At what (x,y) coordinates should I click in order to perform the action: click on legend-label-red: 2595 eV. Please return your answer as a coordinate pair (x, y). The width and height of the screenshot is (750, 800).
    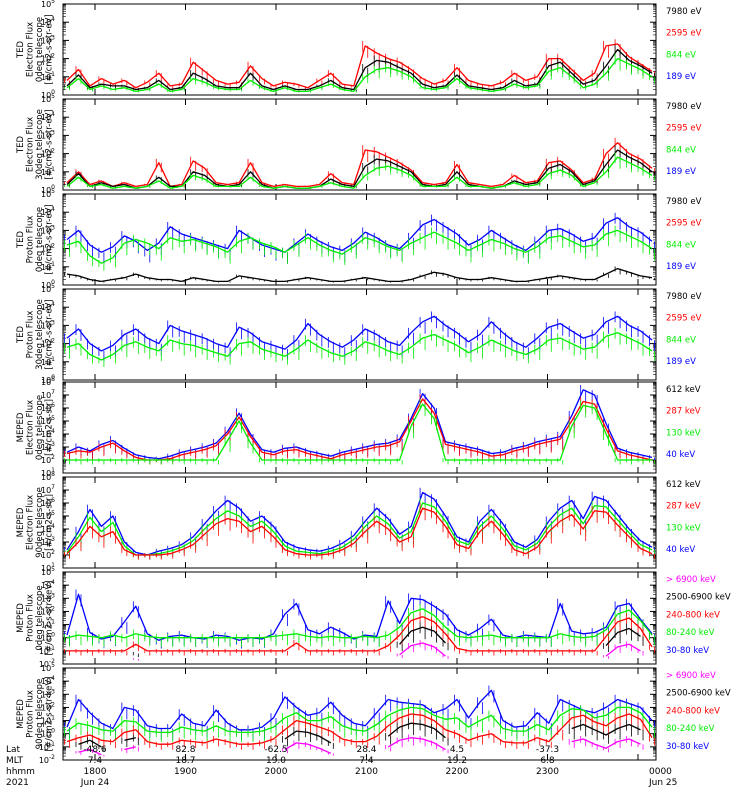
    Looking at the image, I should click on (684, 129).